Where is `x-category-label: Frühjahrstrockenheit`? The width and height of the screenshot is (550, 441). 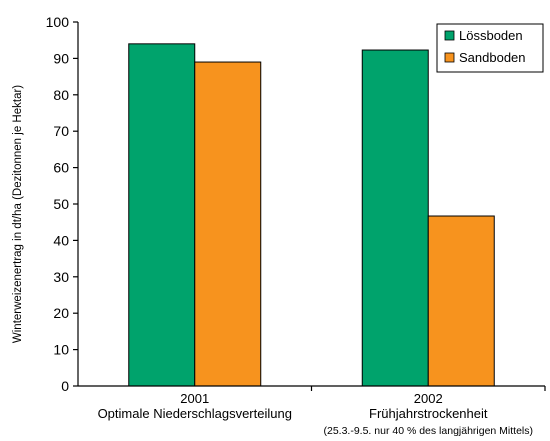 x-category-label: Frühjahrstrockenheit is located at coordinates (428, 413).